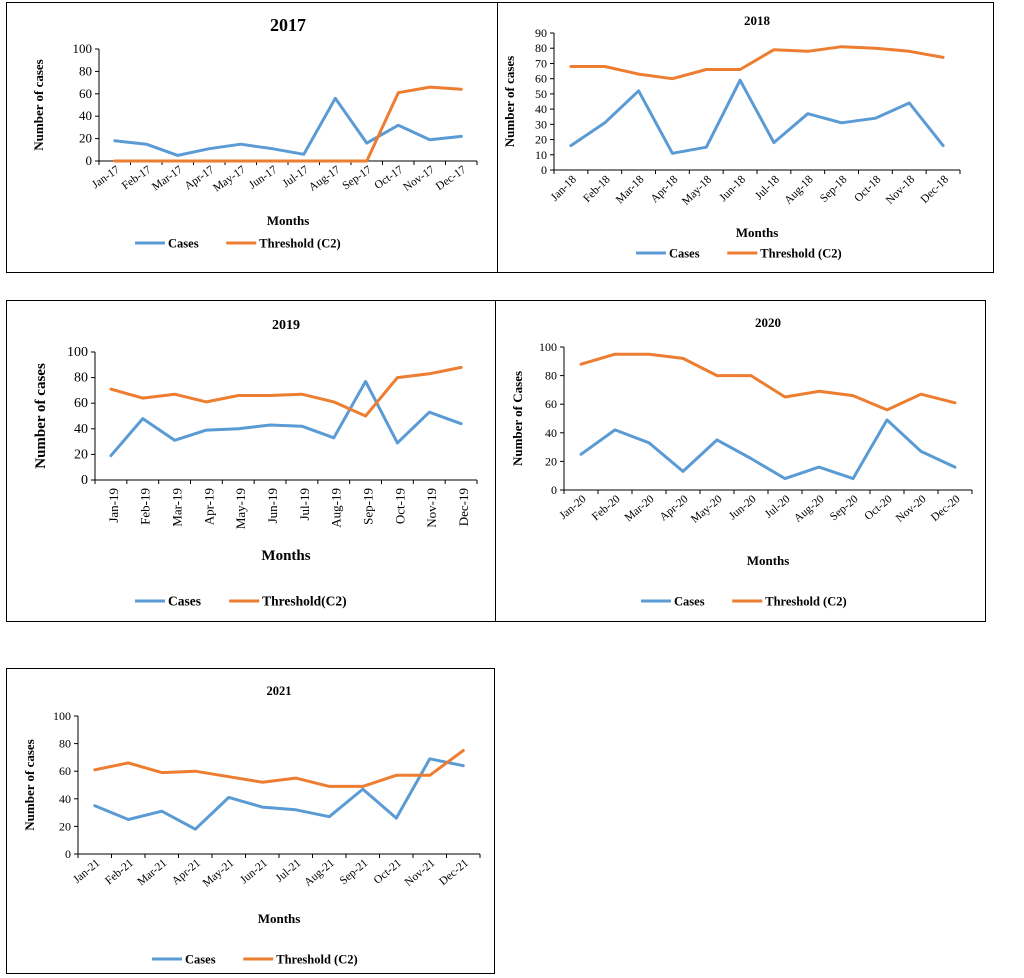 Image resolution: width=1024 pixels, height=978 pixels. What do you see at coordinates (597, 189) in the screenshot?
I see `x-tick-label: Feb-18` at bounding box center [597, 189].